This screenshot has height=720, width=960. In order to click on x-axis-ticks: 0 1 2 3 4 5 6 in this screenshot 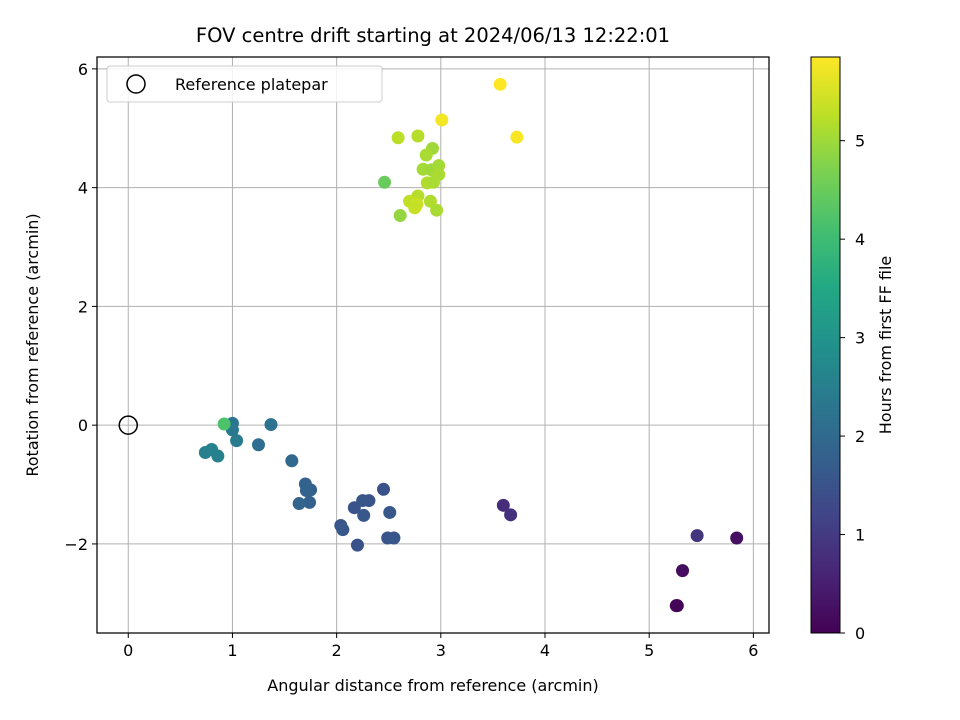, I will do `click(440, 646)`.